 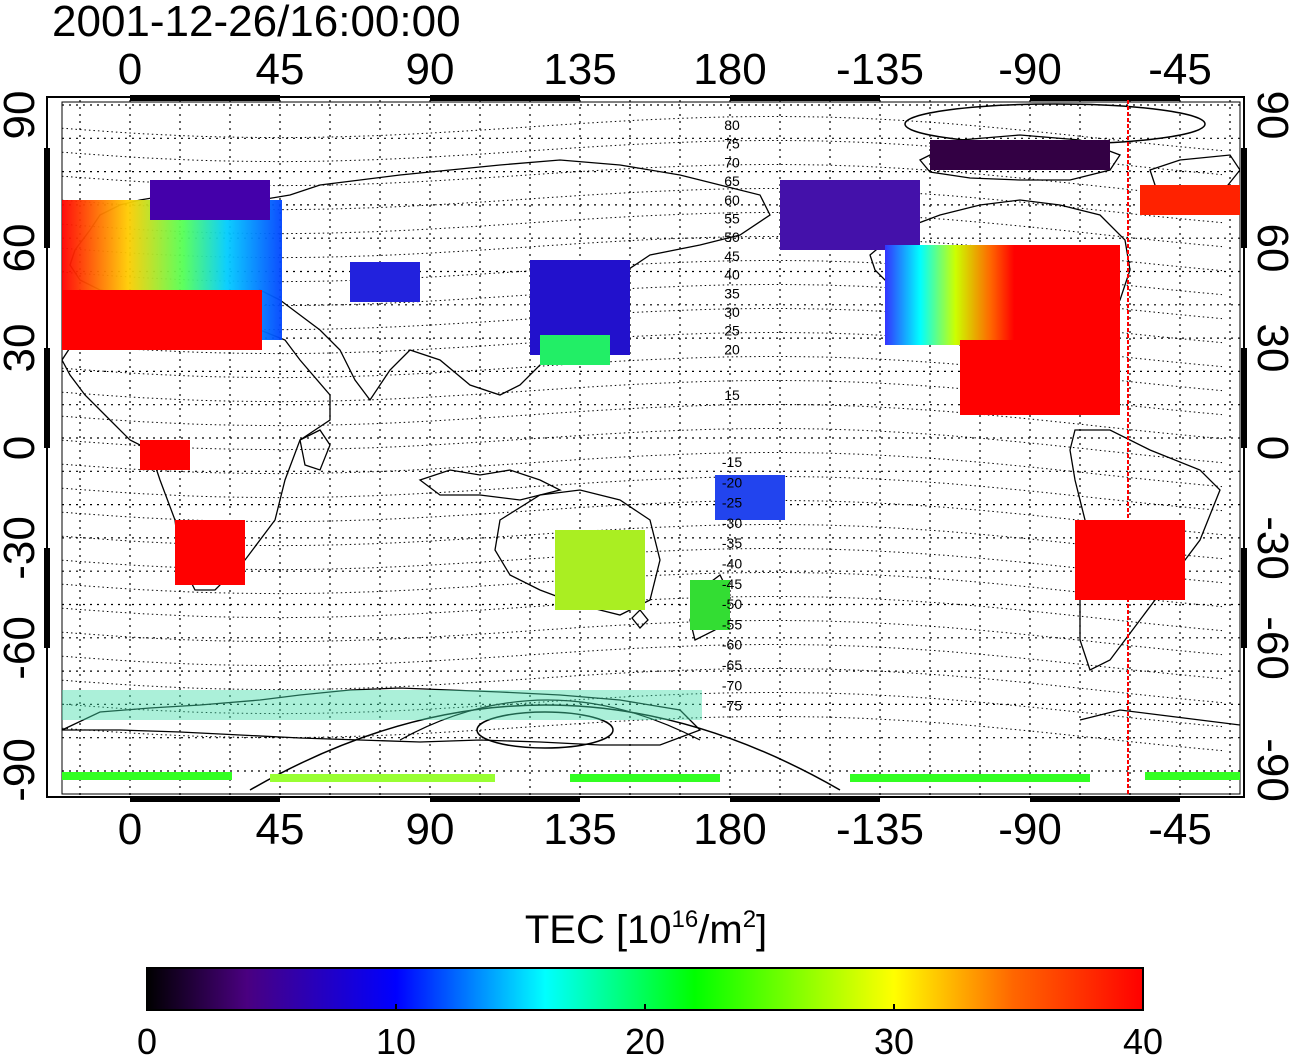 I want to click on lat-tick-left: -30, so click(x=22, y=548).